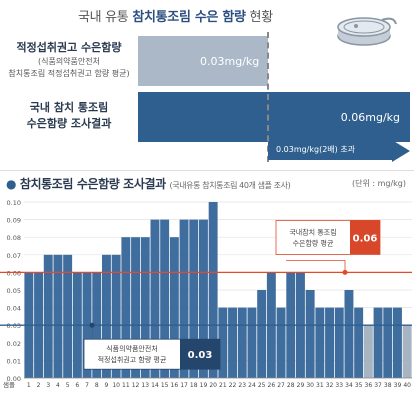 This screenshot has width=414, height=400. What do you see at coordinates (69, 116) in the screenshot?
I see `measured-label: 국내 참치 통조림 수은함량 조사결과` at bounding box center [69, 116].